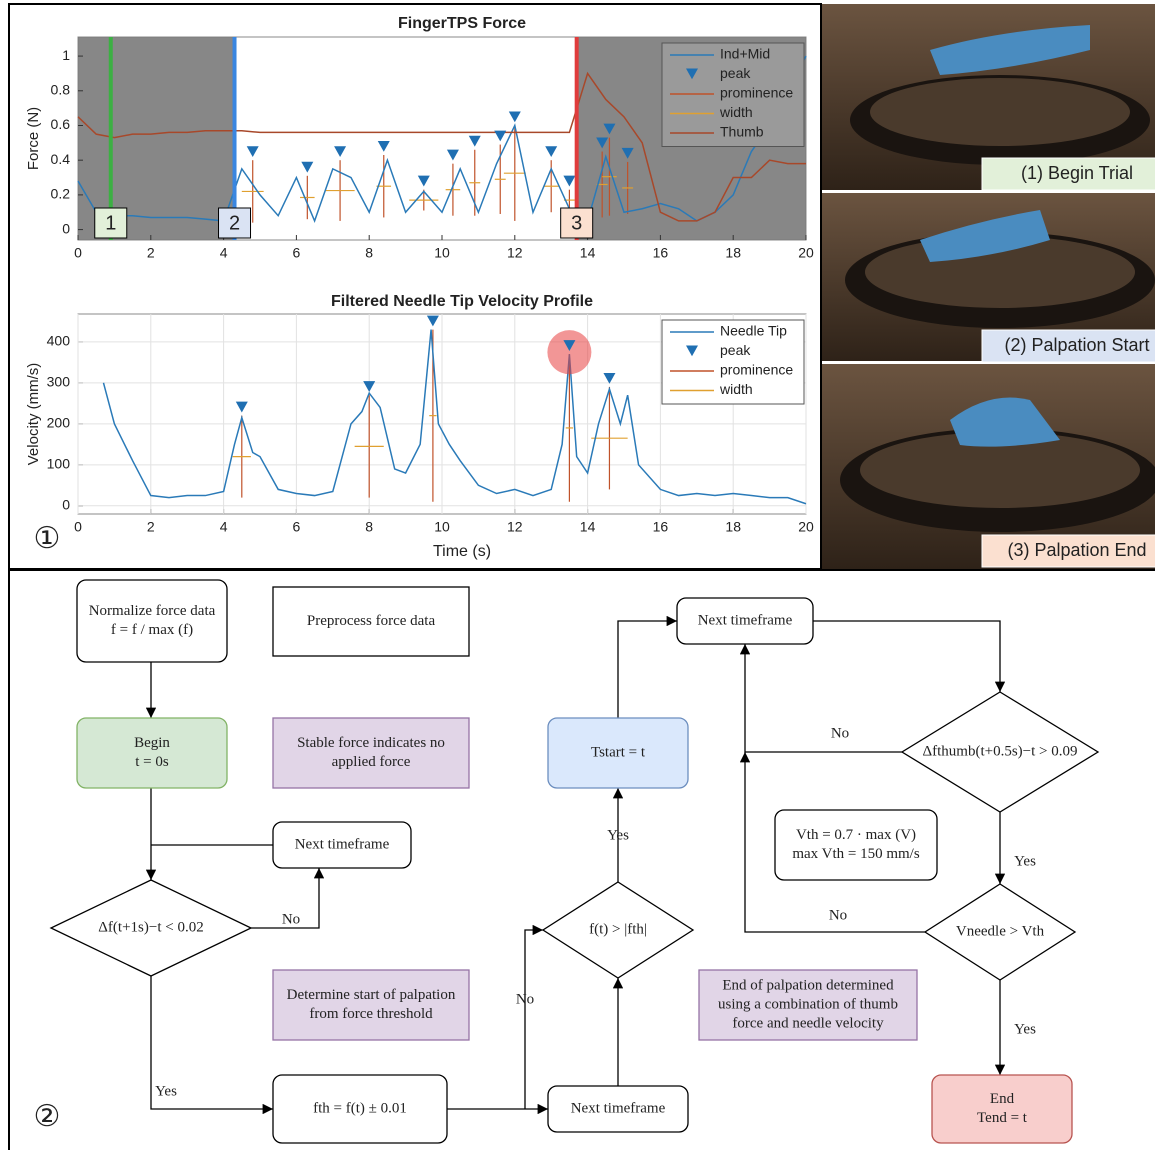  Describe the element at coordinates (569, 352) in the screenshot. I see `peak-highlight` at that location.